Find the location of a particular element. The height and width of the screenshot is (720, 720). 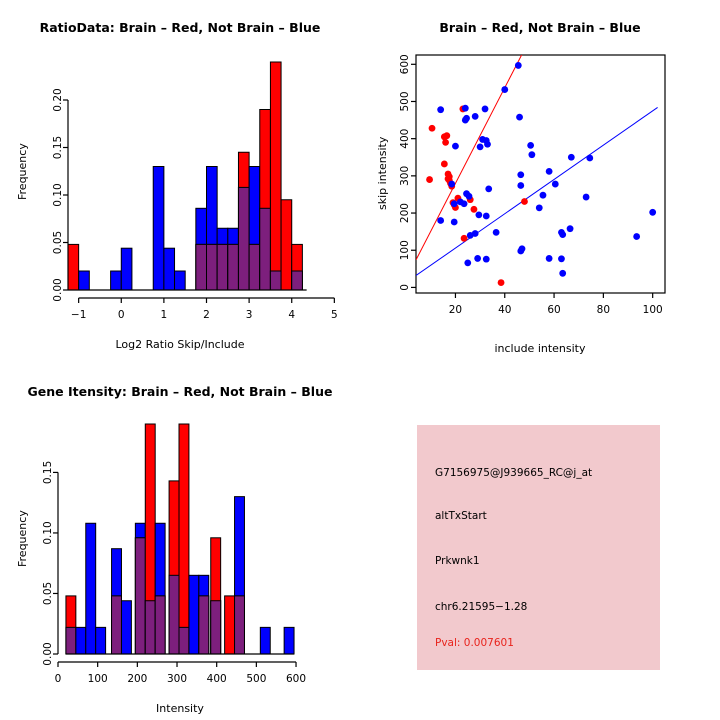

ratio-hist-xaxis-label: Log2 Ratio Skip/Include is located at coordinates (180, 344).